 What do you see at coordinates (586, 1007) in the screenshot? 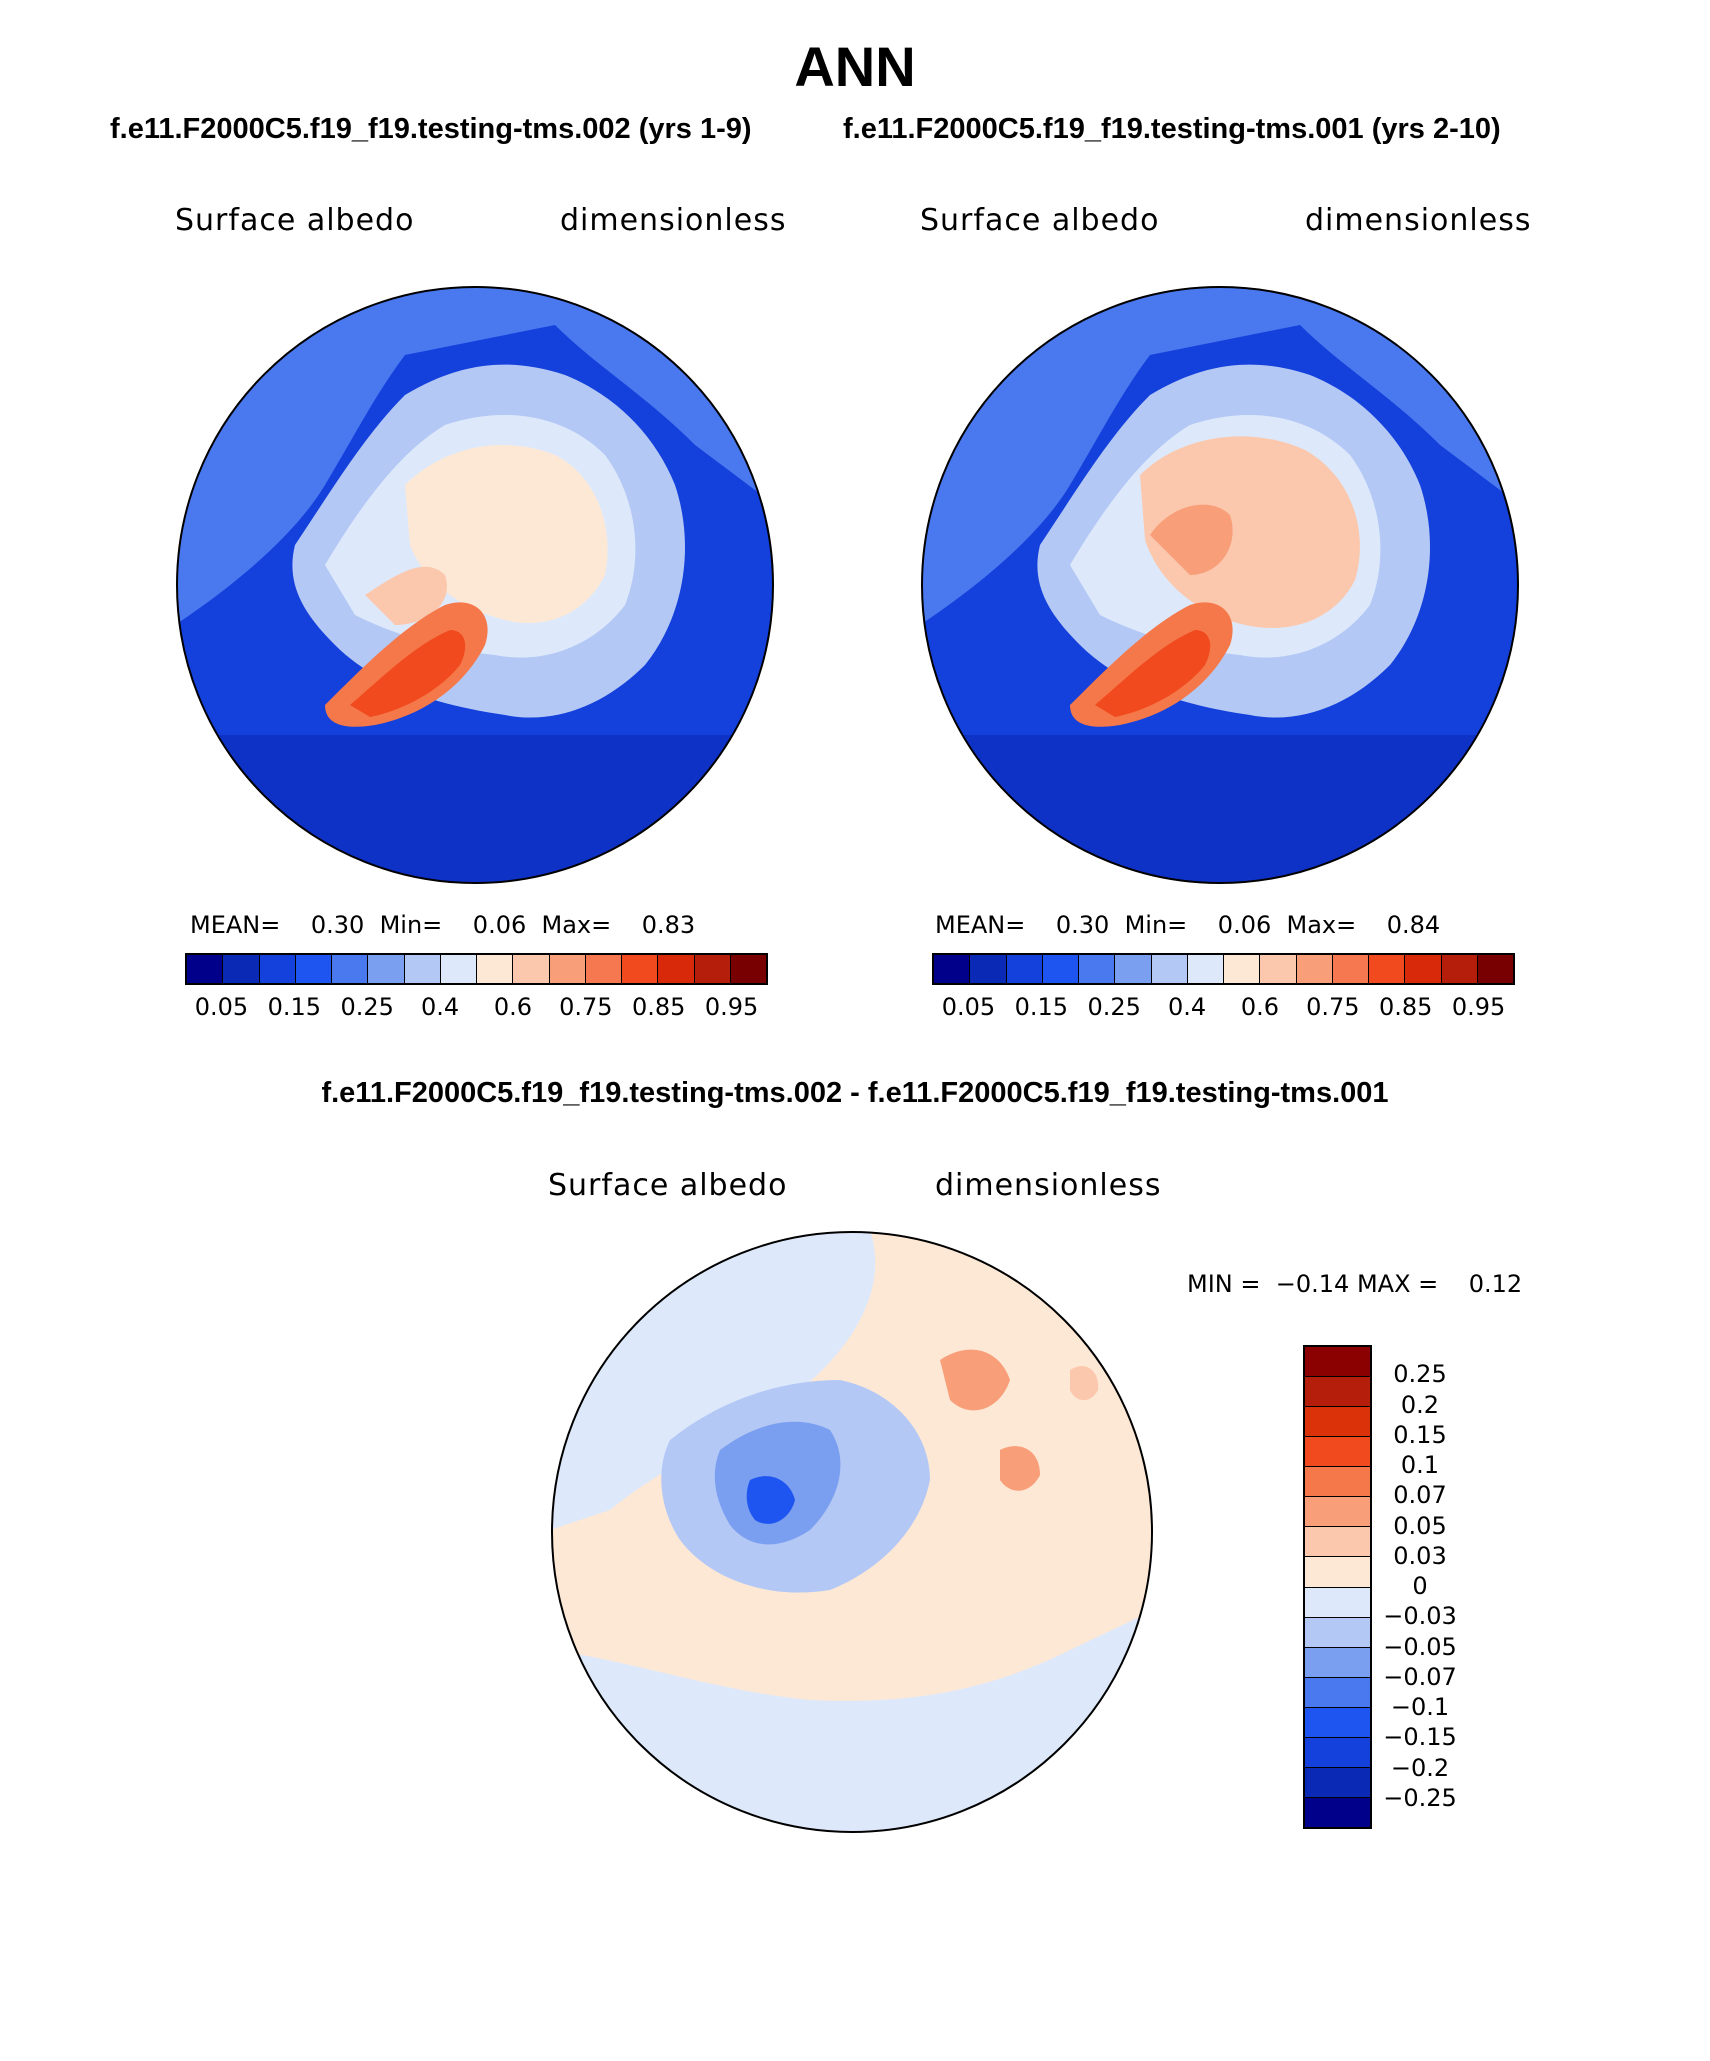
I see `colorbar-tick-label: 0.75` at bounding box center [586, 1007].